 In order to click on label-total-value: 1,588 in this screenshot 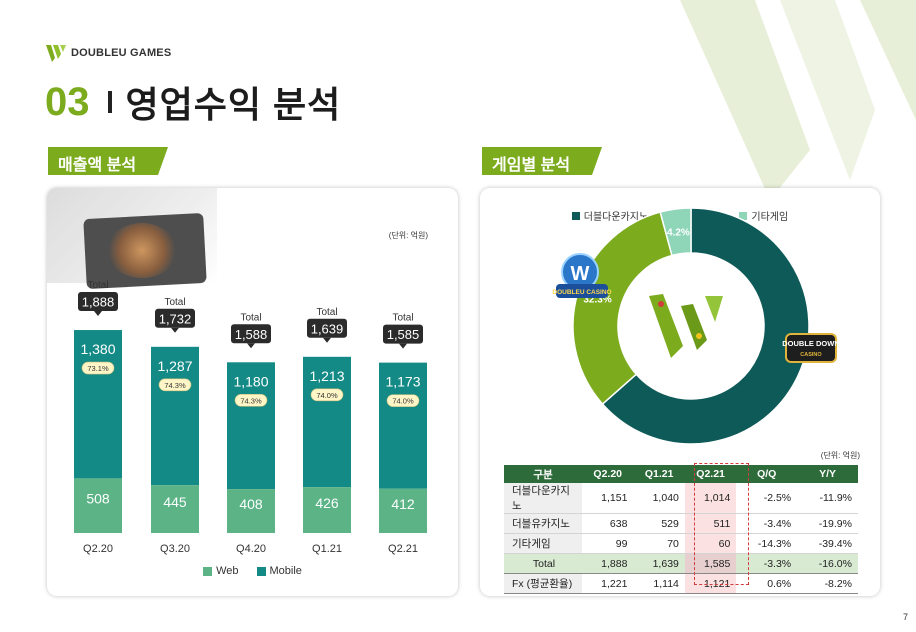, I will do `click(251, 334)`.